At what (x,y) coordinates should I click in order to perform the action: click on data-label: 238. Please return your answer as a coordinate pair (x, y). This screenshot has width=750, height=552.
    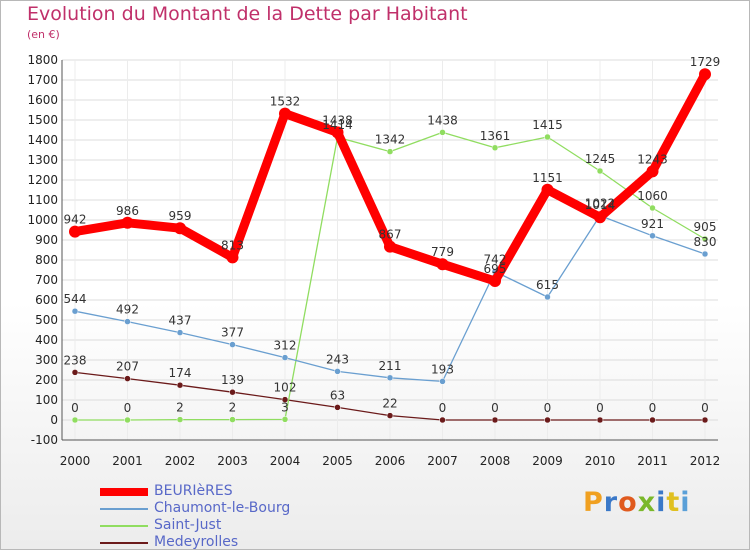
    Looking at the image, I should click on (75, 360).